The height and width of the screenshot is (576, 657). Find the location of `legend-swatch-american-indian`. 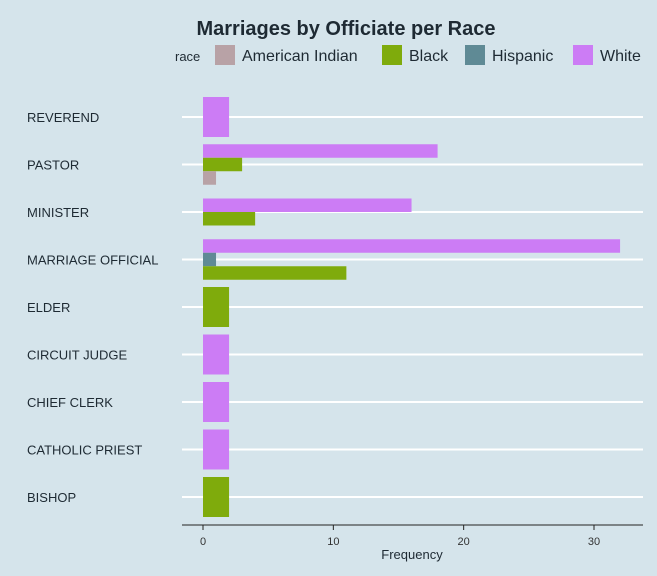

legend-swatch-american-indian is located at coordinates (225, 55).